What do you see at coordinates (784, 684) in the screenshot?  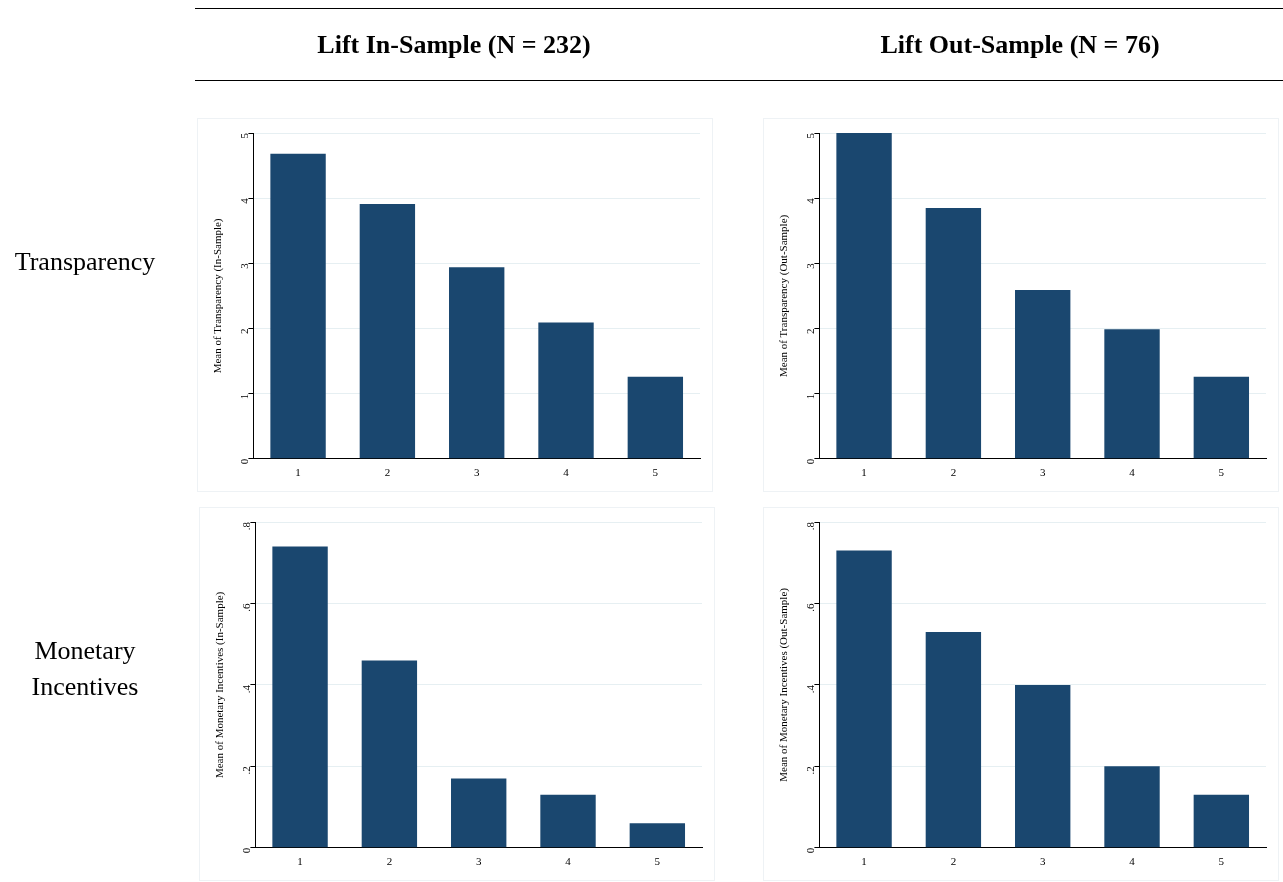 I see `y-axis-title: Mean of Monetary Incentives (Out-Sample)` at bounding box center [784, 684].